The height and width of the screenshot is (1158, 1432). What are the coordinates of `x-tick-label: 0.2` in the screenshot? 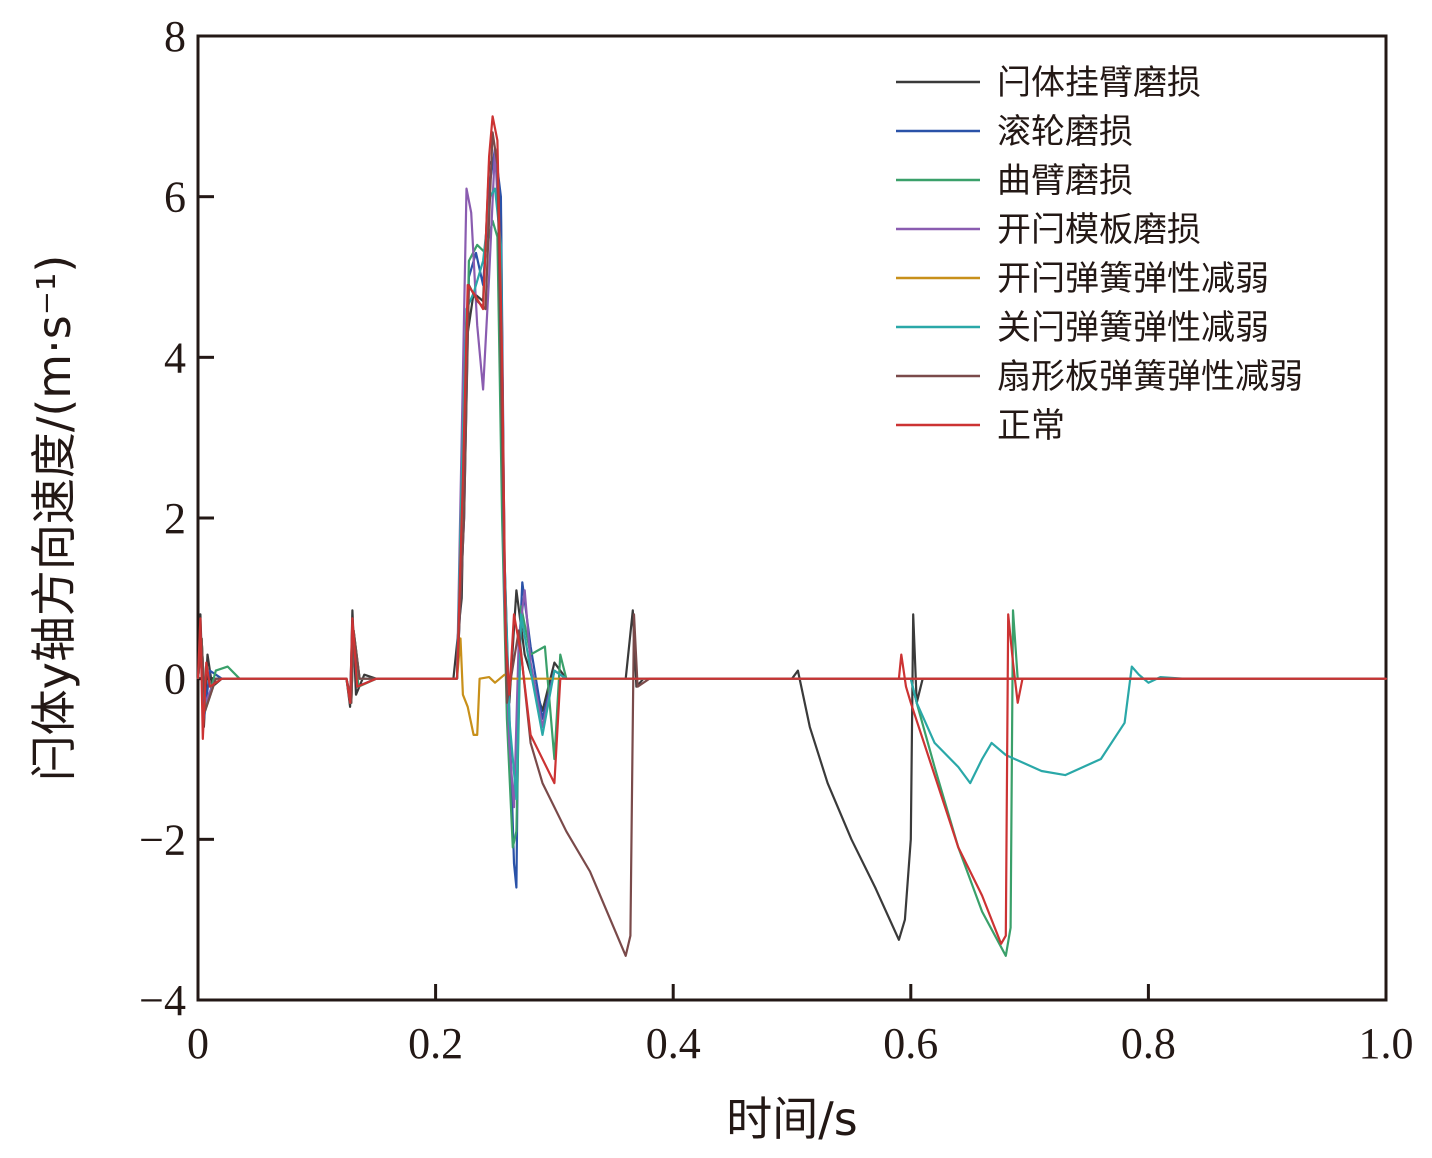 It's located at (435, 1043).